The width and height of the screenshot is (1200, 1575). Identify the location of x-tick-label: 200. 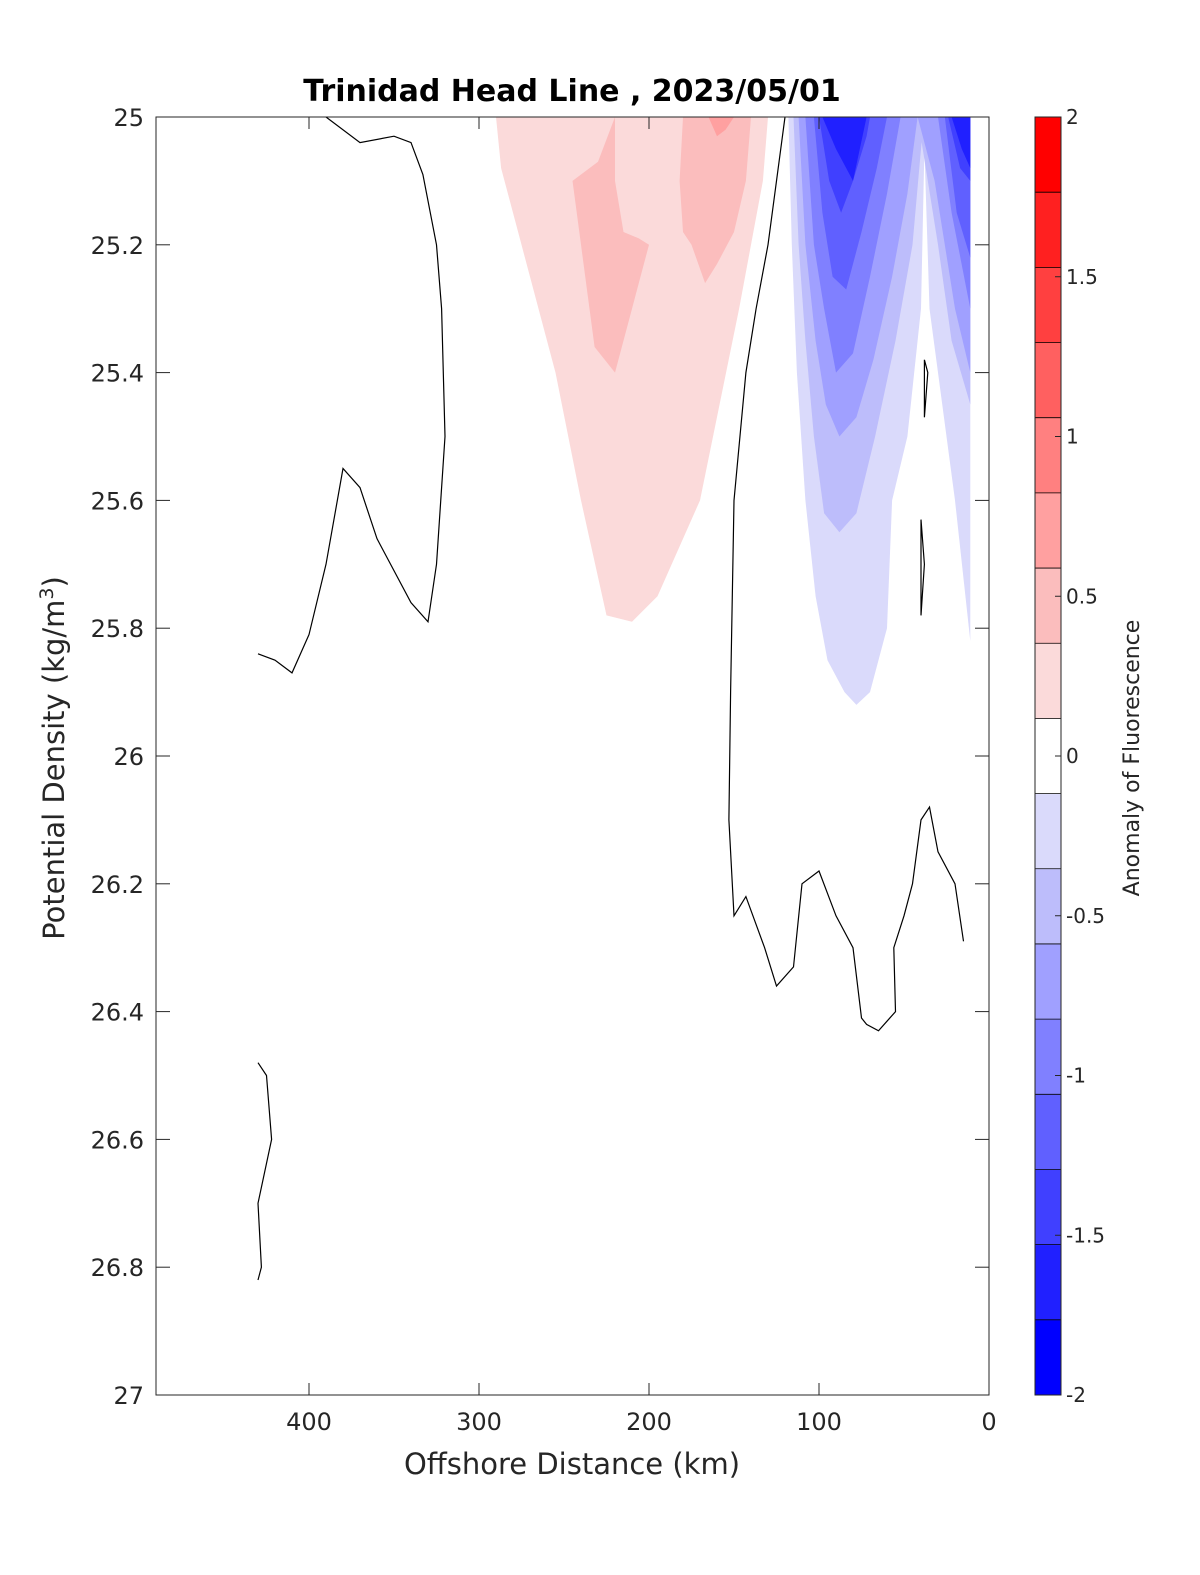
(649, 1422).